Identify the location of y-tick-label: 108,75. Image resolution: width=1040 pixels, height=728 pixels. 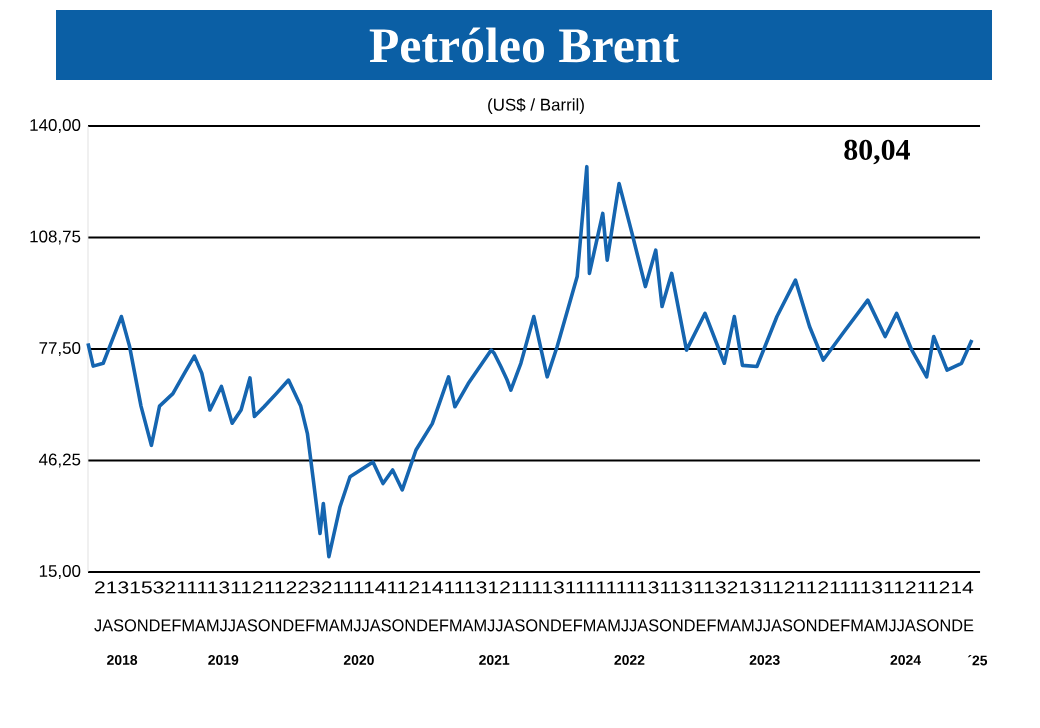
(55, 237).